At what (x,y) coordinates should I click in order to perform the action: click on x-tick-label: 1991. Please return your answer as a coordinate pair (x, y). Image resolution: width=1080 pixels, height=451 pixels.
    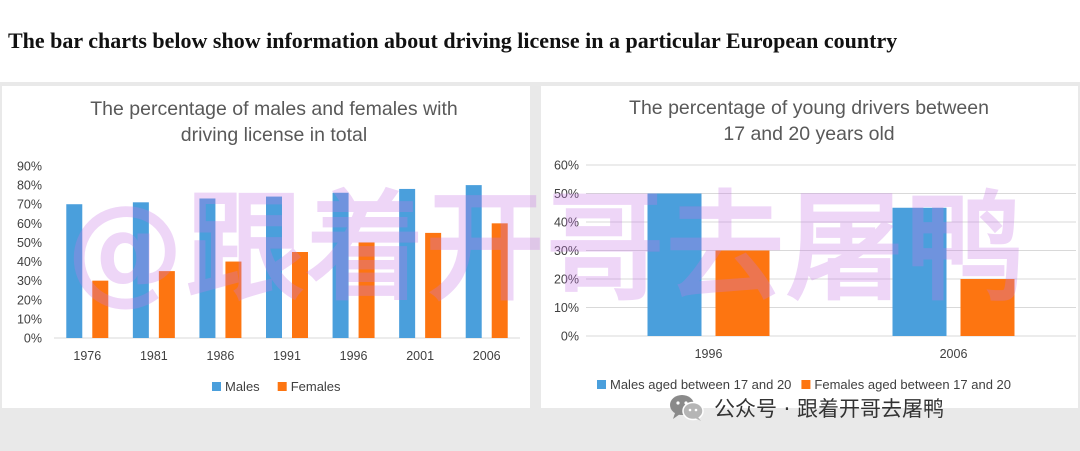
    Looking at the image, I should click on (287, 356).